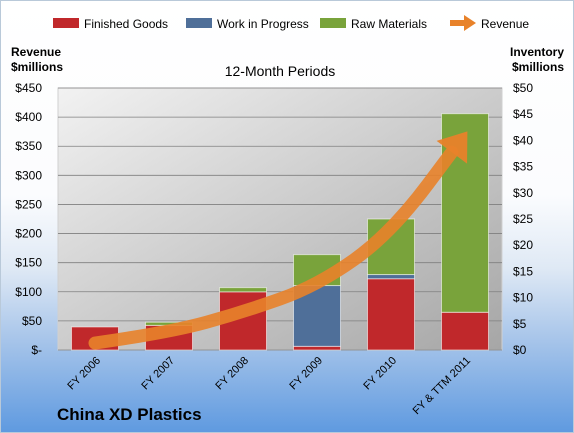 This screenshot has height=433, width=574. I want to click on company-name: China XD Plastics, so click(129, 414).